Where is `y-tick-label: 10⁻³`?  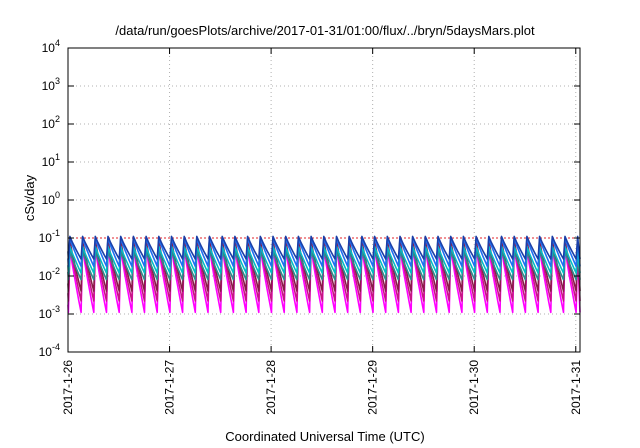
y-tick-label: 10⁻³ is located at coordinates (49, 312).